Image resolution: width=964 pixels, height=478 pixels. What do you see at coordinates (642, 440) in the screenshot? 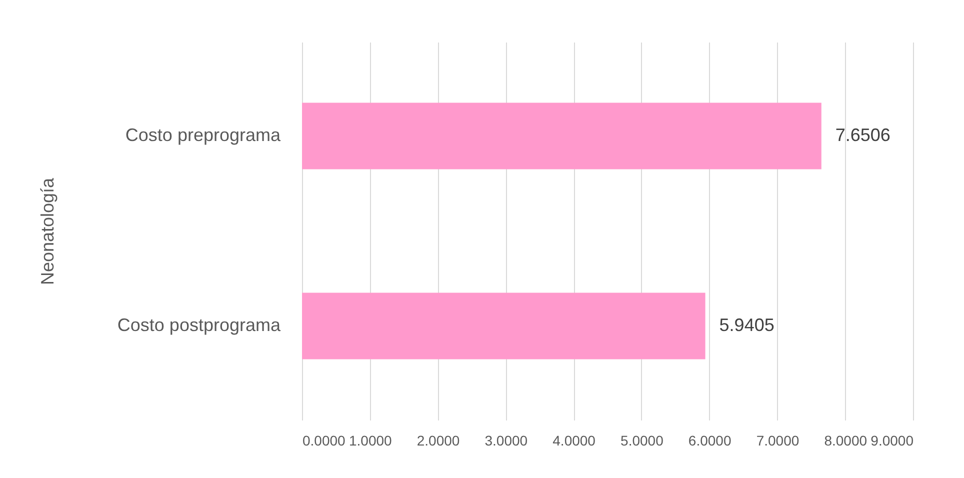
I see `x-tick-label: 5.0000` at bounding box center [642, 440].